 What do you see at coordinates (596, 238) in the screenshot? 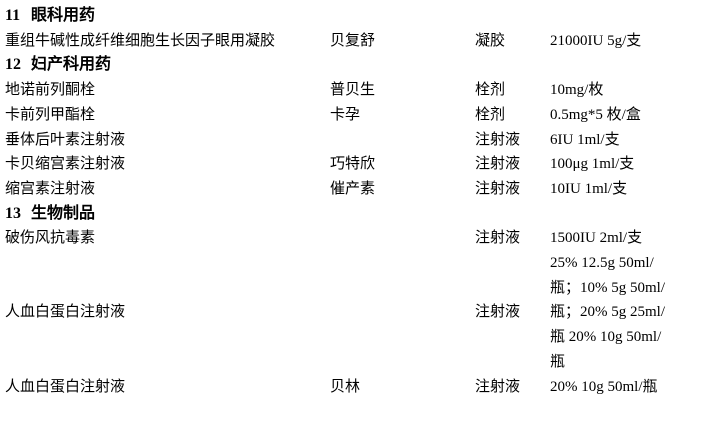
I see `spec-line: 1500IU 2ml/支` at bounding box center [596, 238].